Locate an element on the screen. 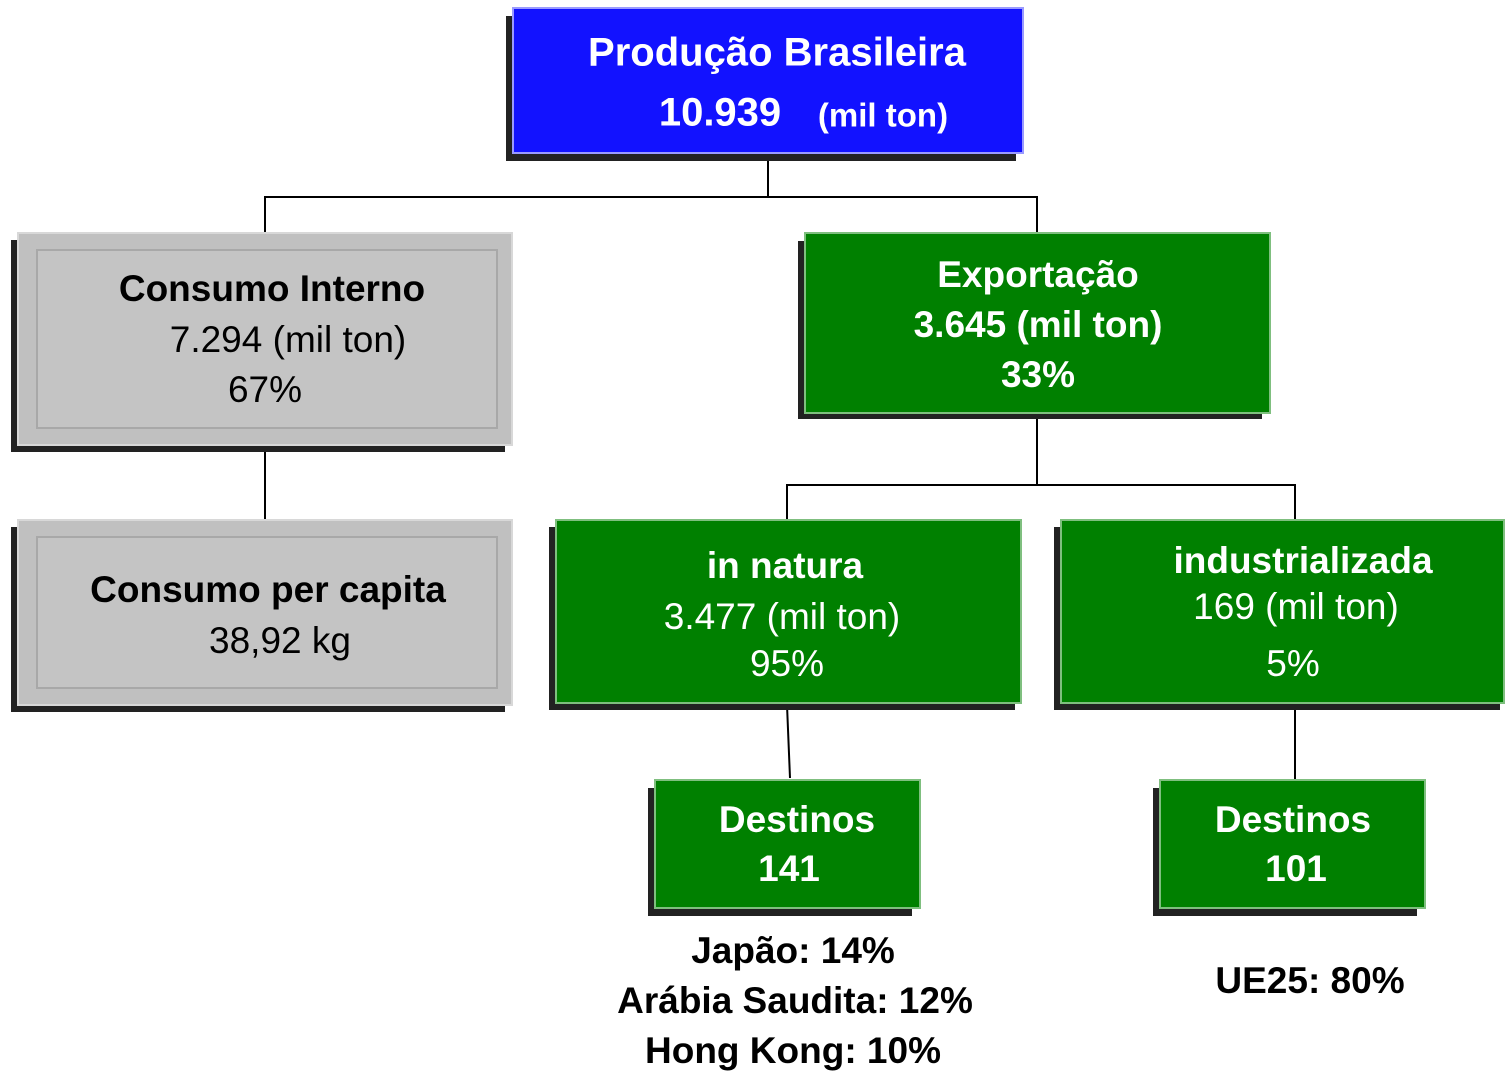 The width and height of the screenshot is (1505, 1074). note: Japão: 14% is located at coordinates (793, 950).